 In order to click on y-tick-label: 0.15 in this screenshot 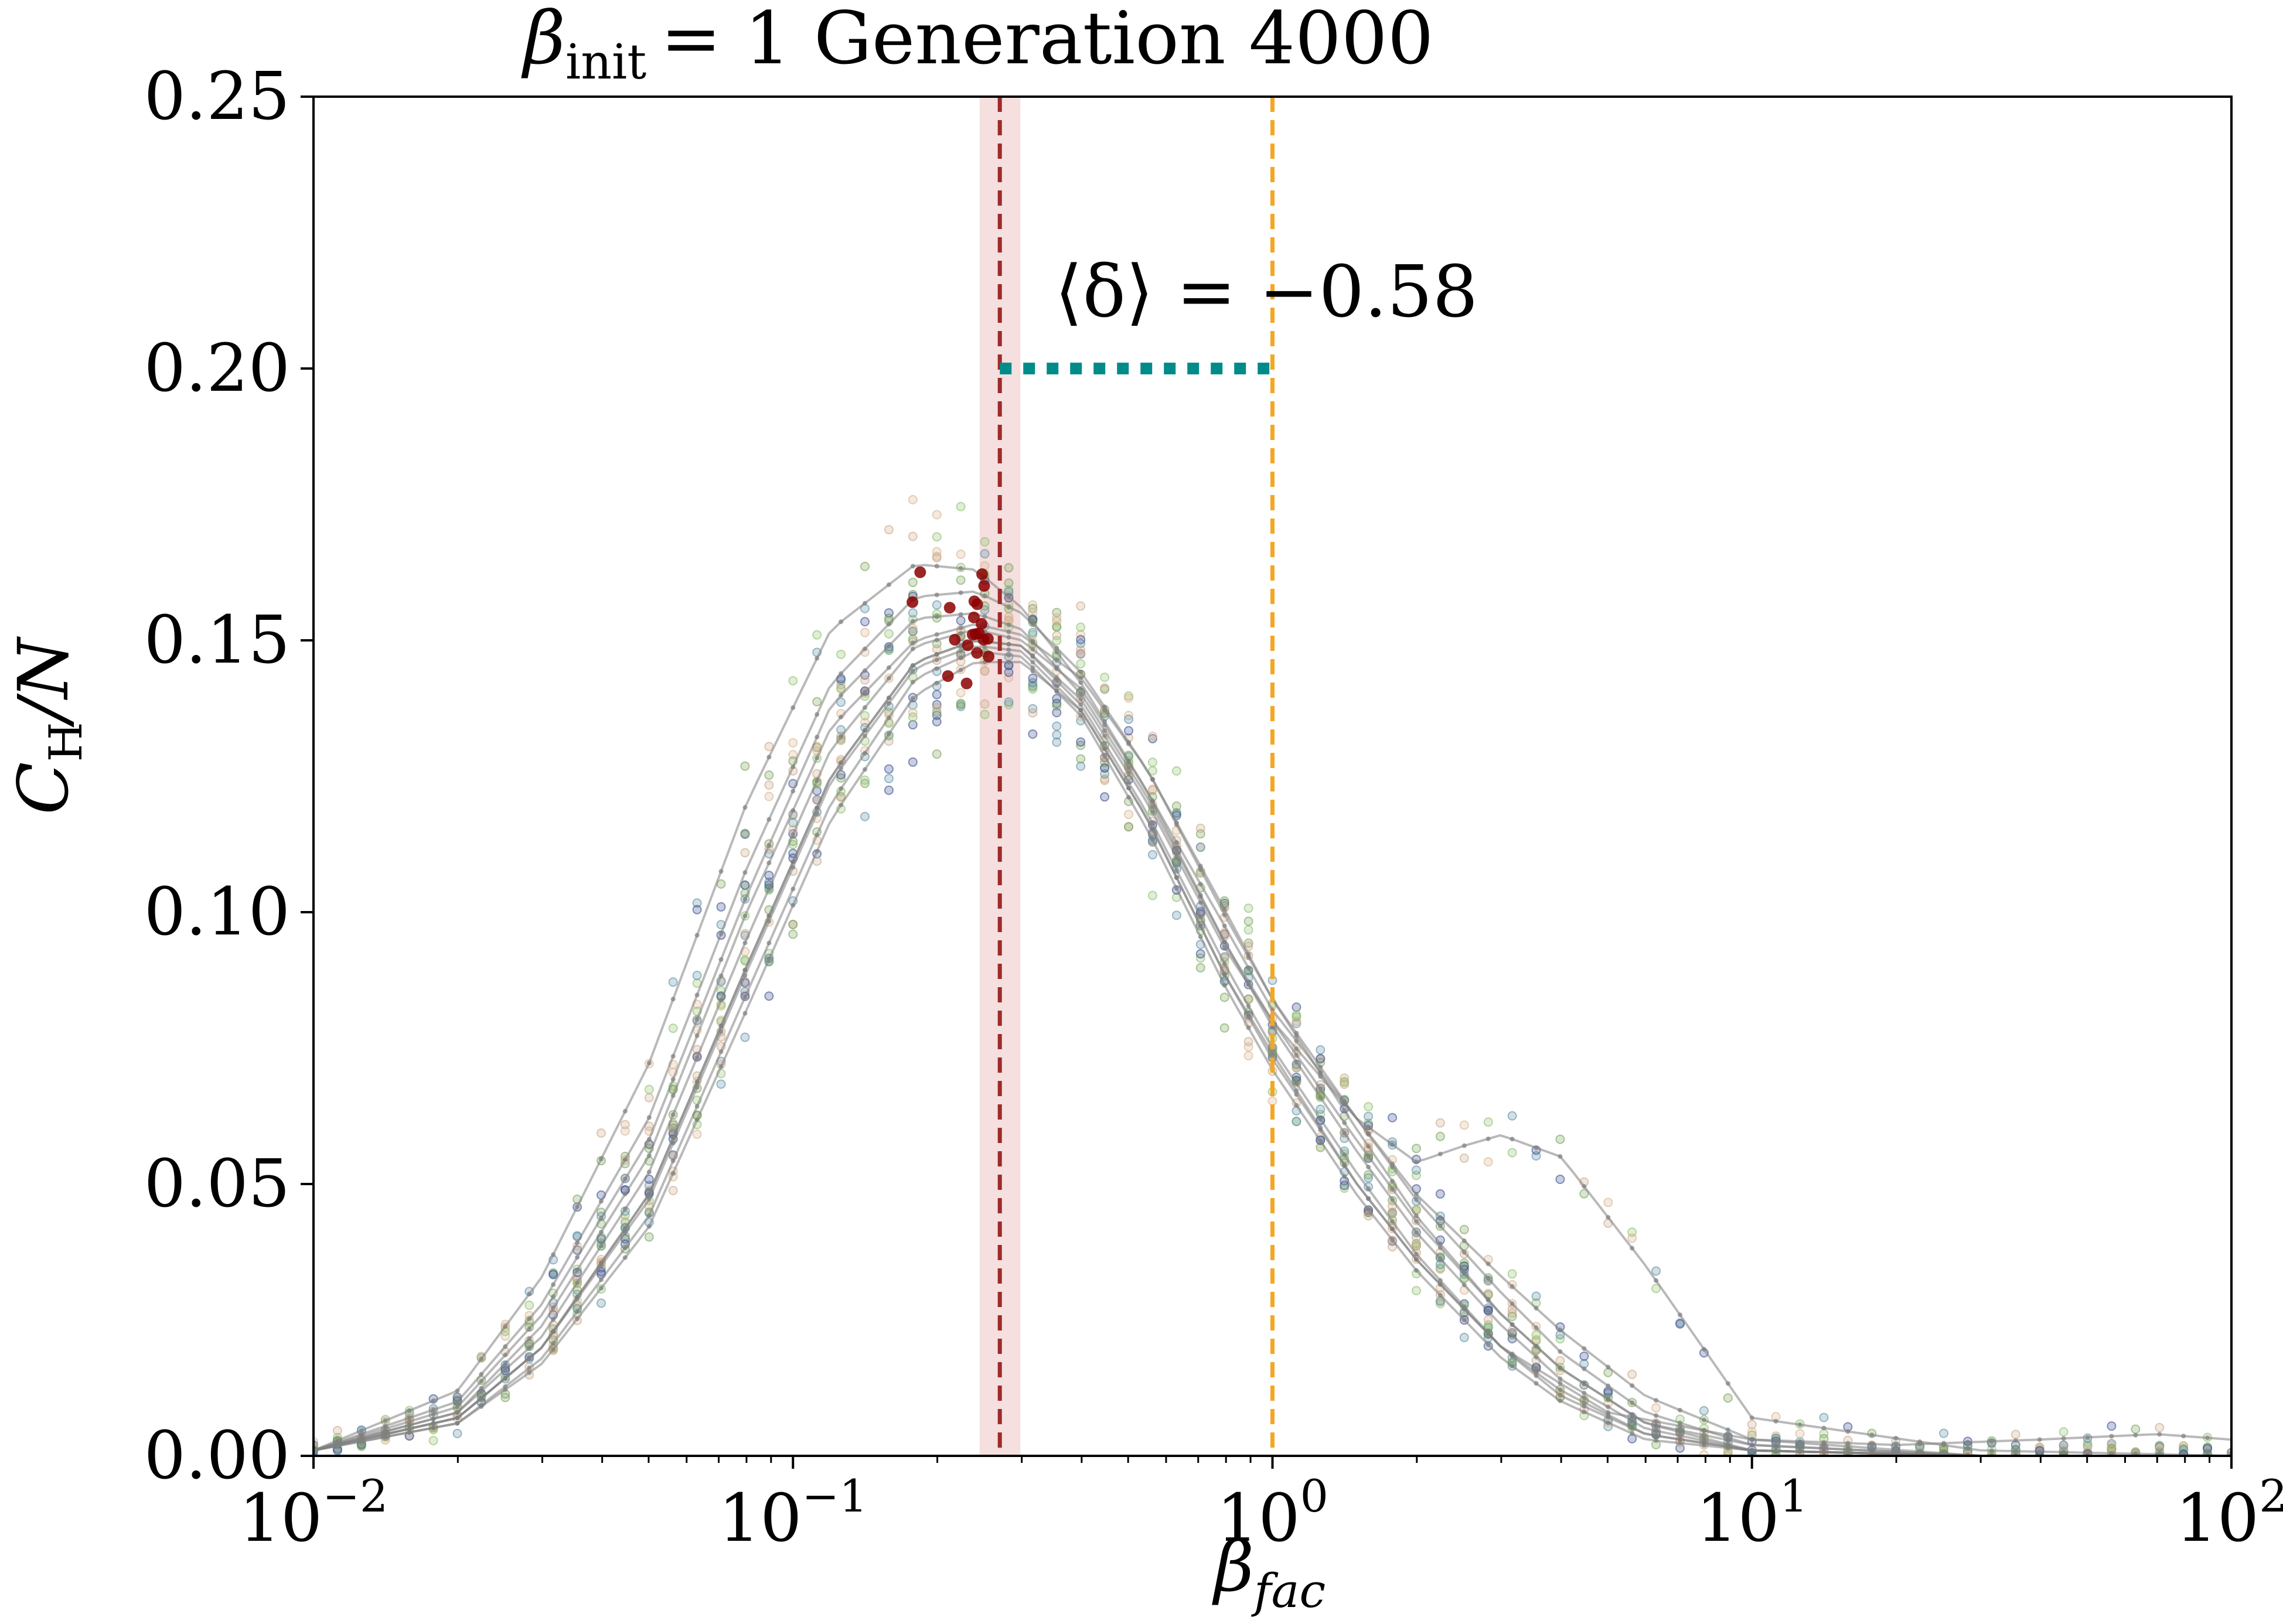, I will do `click(217, 640)`.